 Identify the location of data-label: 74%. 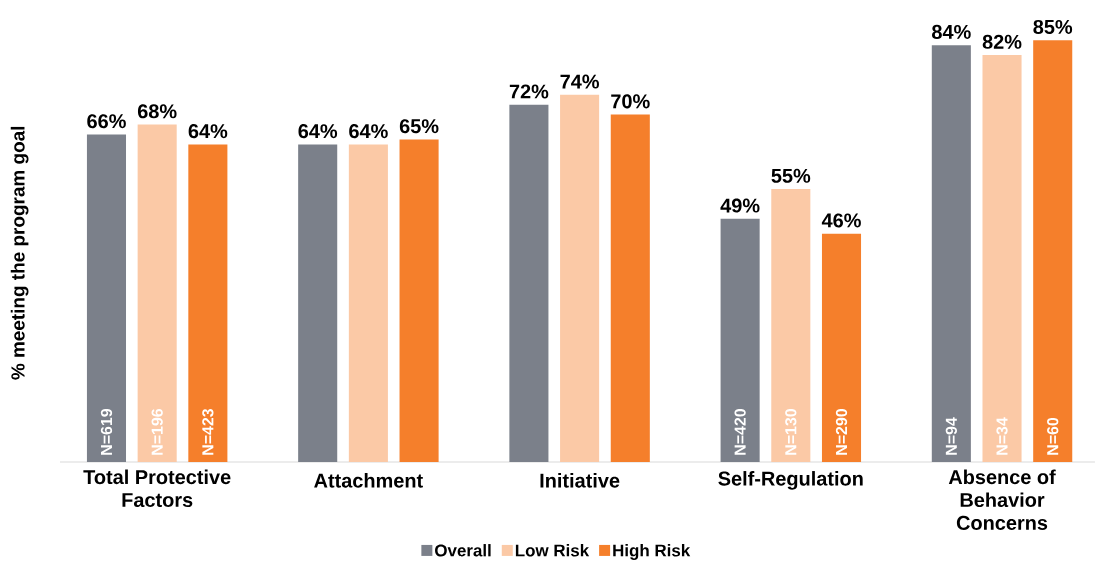
(579, 81).